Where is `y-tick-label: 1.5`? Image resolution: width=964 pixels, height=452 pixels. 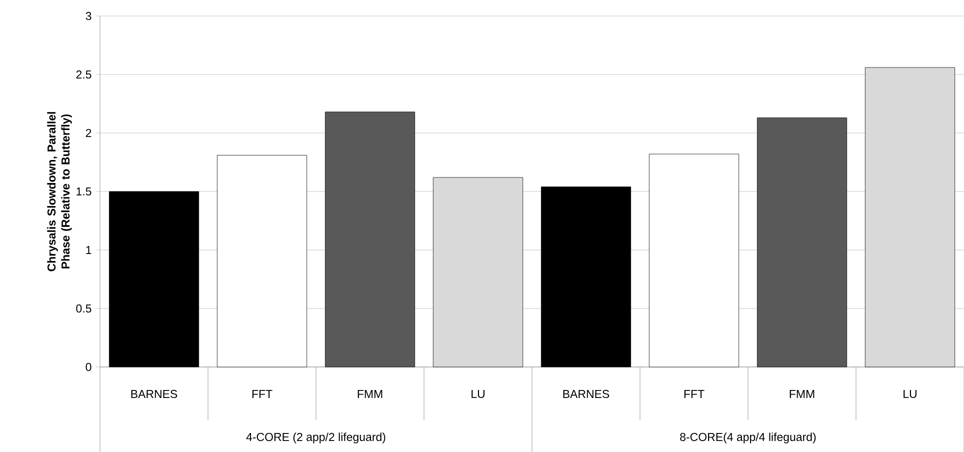
y-tick-label: 1.5 is located at coordinates (84, 191).